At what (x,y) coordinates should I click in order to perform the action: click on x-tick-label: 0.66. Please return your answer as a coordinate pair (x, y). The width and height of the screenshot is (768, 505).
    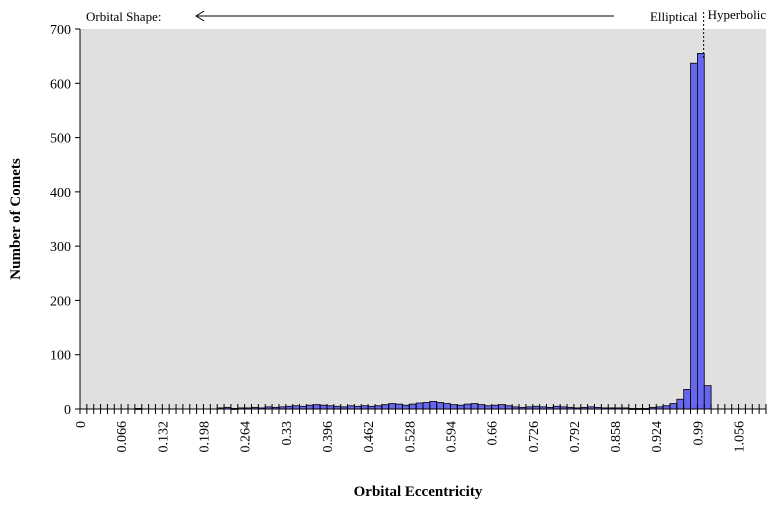
    Looking at the image, I should click on (493, 433).